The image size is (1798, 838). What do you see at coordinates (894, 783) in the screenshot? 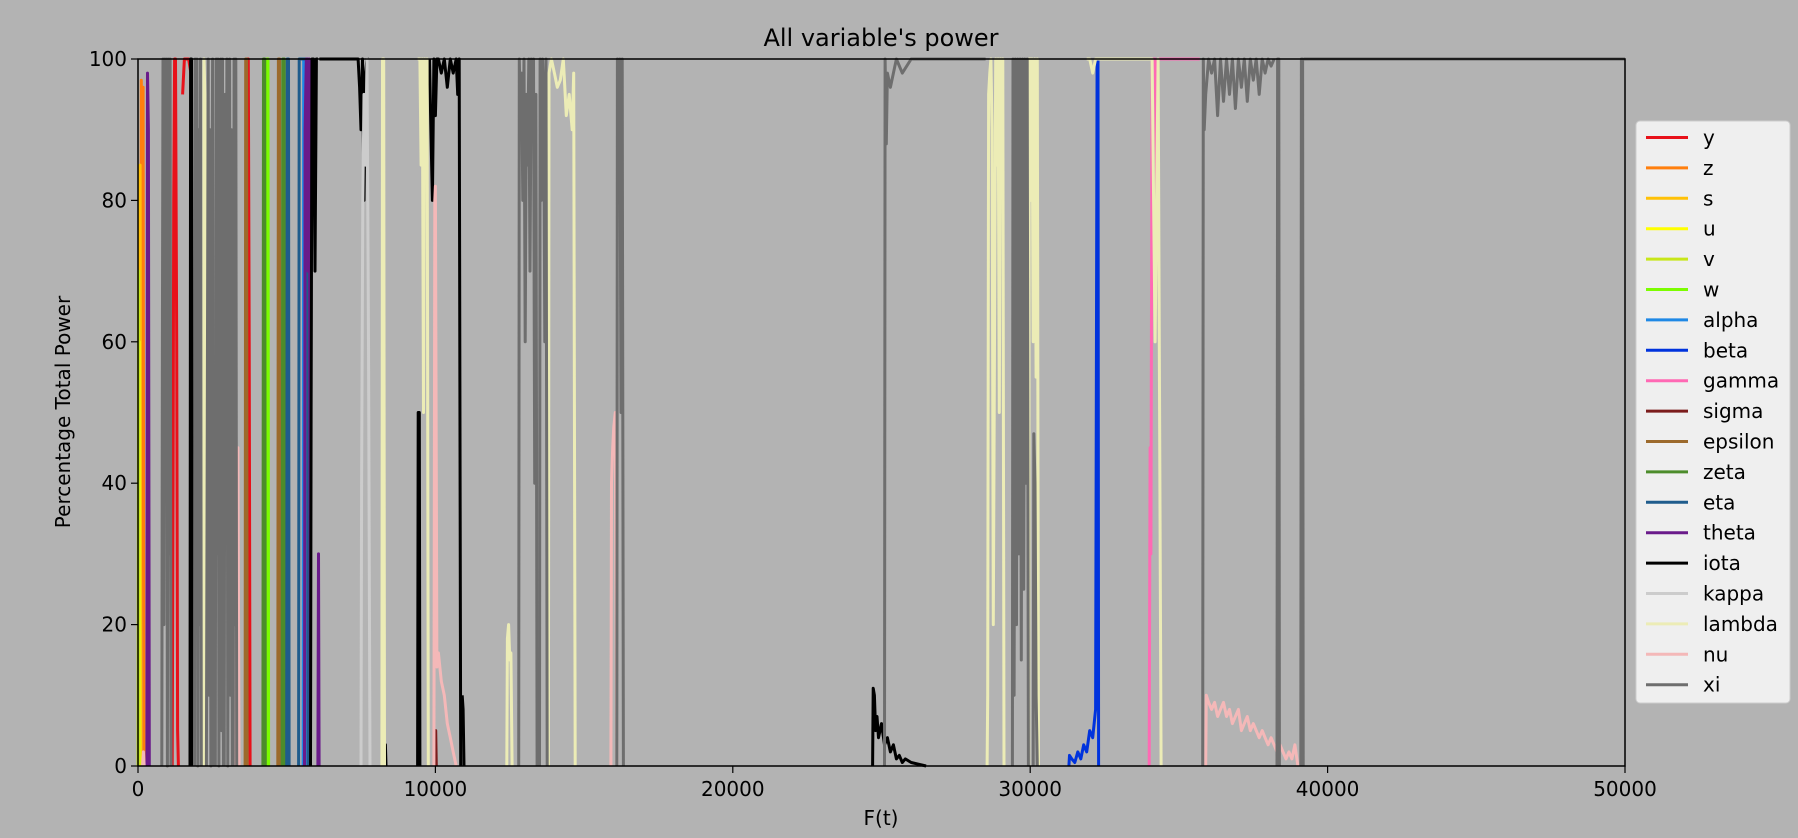
I see `x-axis: 0 10000 20000 30000 40000 50000` at bounding box center [894, 783].